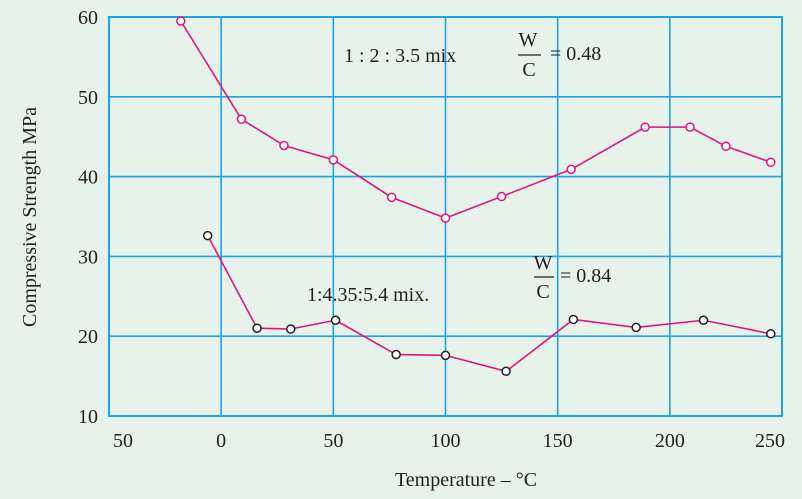  I want to click on wc2-numerator: W, so click(543, 263).